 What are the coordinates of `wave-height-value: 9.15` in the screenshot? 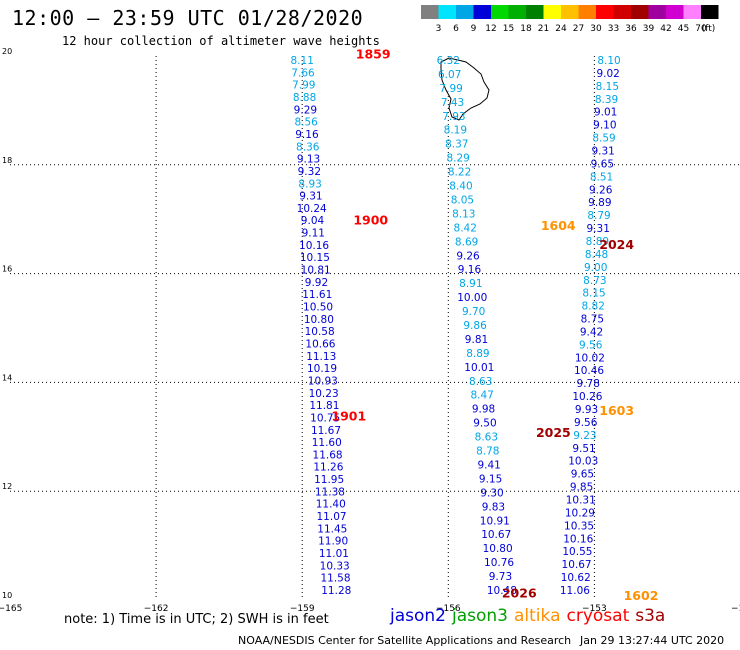 It's located at (490, 479).